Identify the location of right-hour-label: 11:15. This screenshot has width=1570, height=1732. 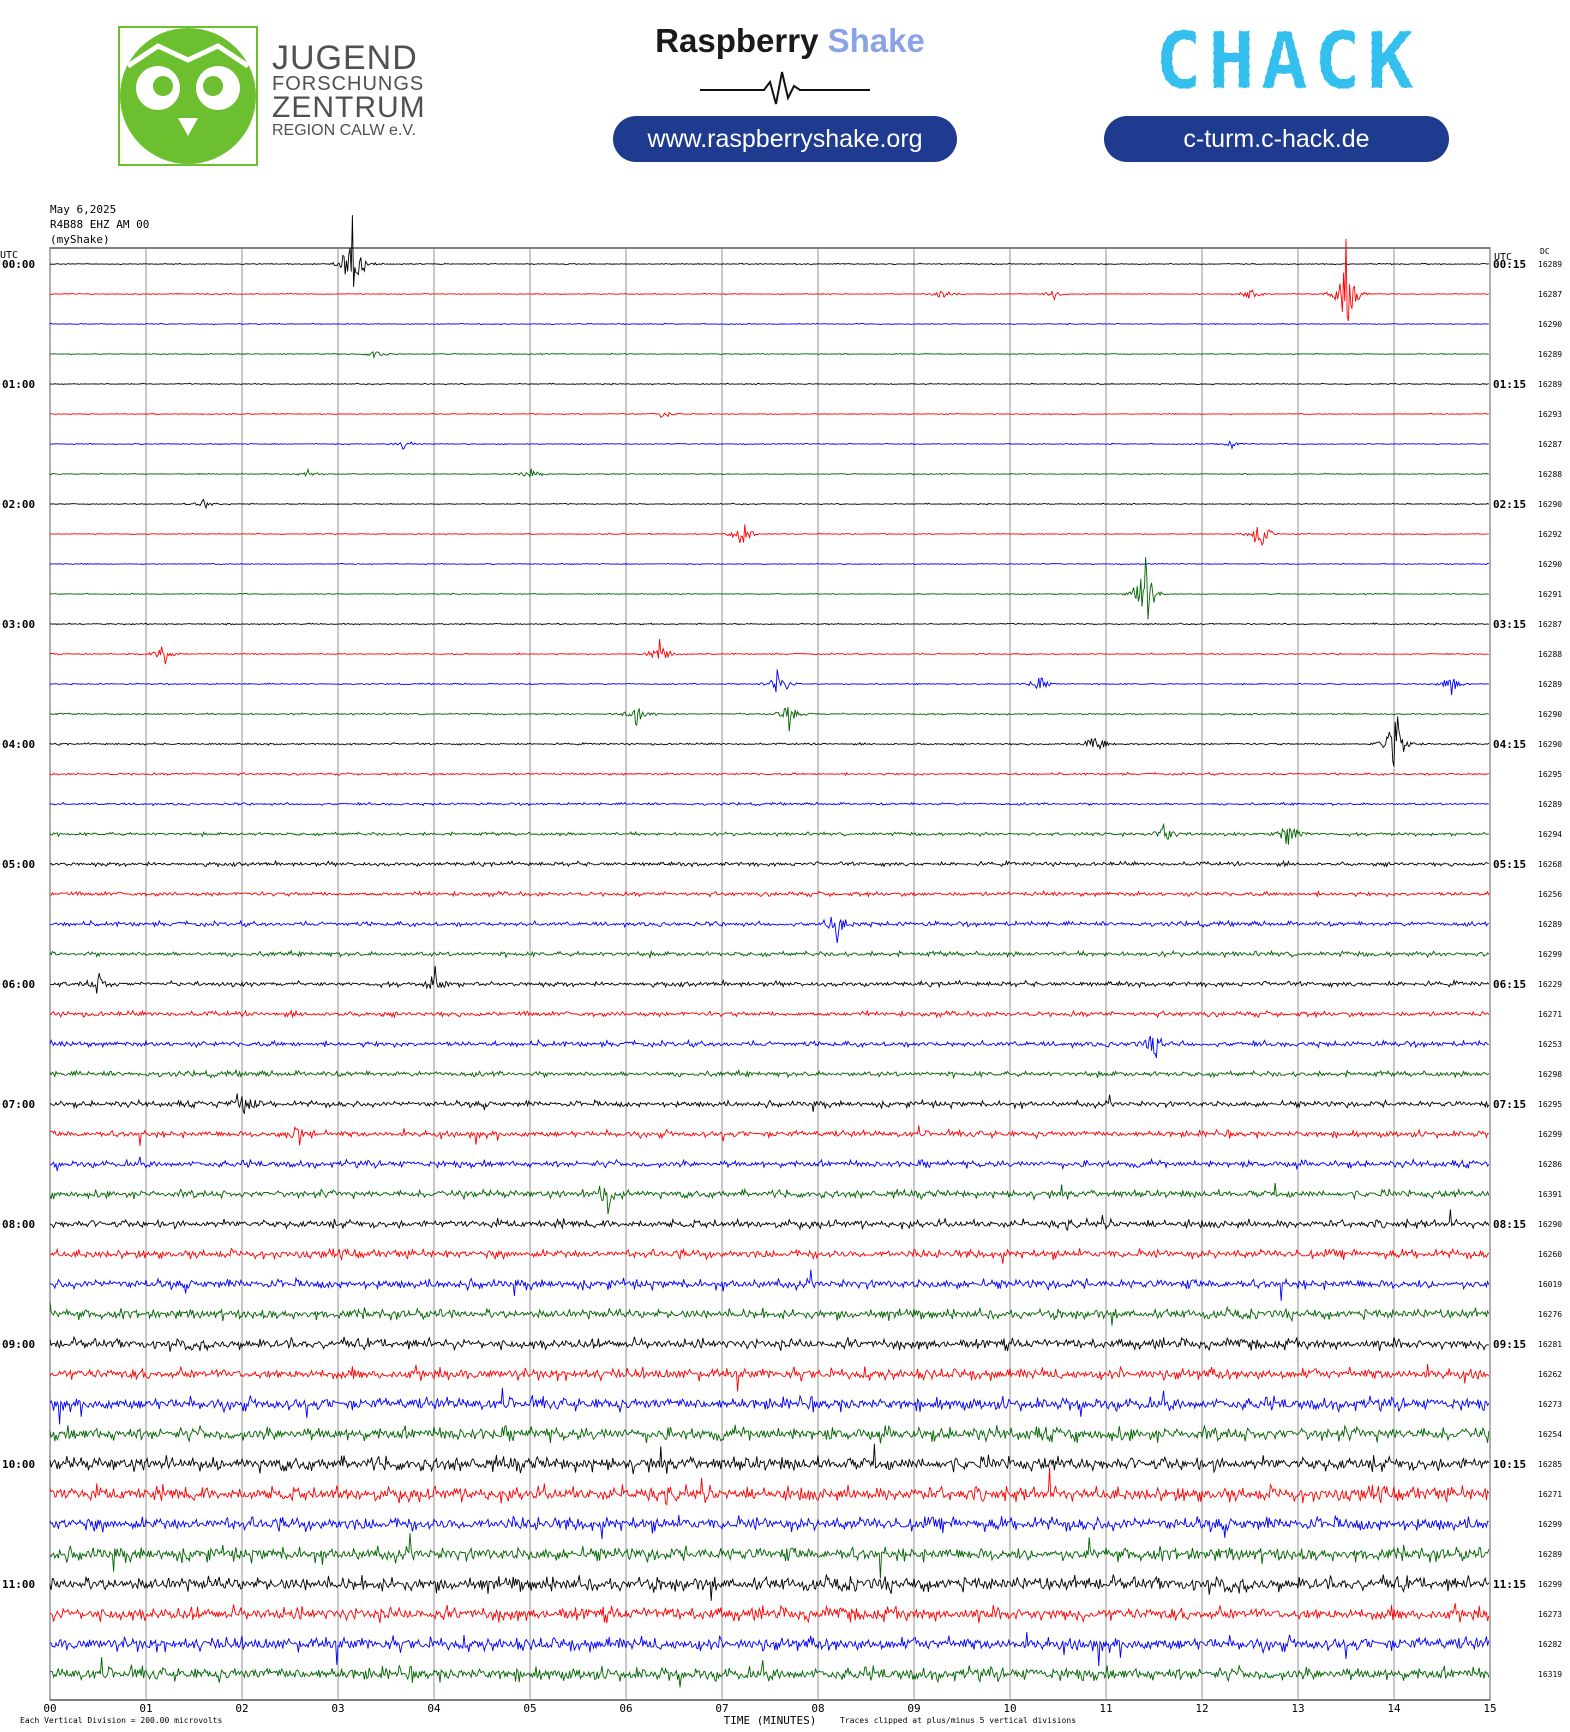
(1509, 1584).